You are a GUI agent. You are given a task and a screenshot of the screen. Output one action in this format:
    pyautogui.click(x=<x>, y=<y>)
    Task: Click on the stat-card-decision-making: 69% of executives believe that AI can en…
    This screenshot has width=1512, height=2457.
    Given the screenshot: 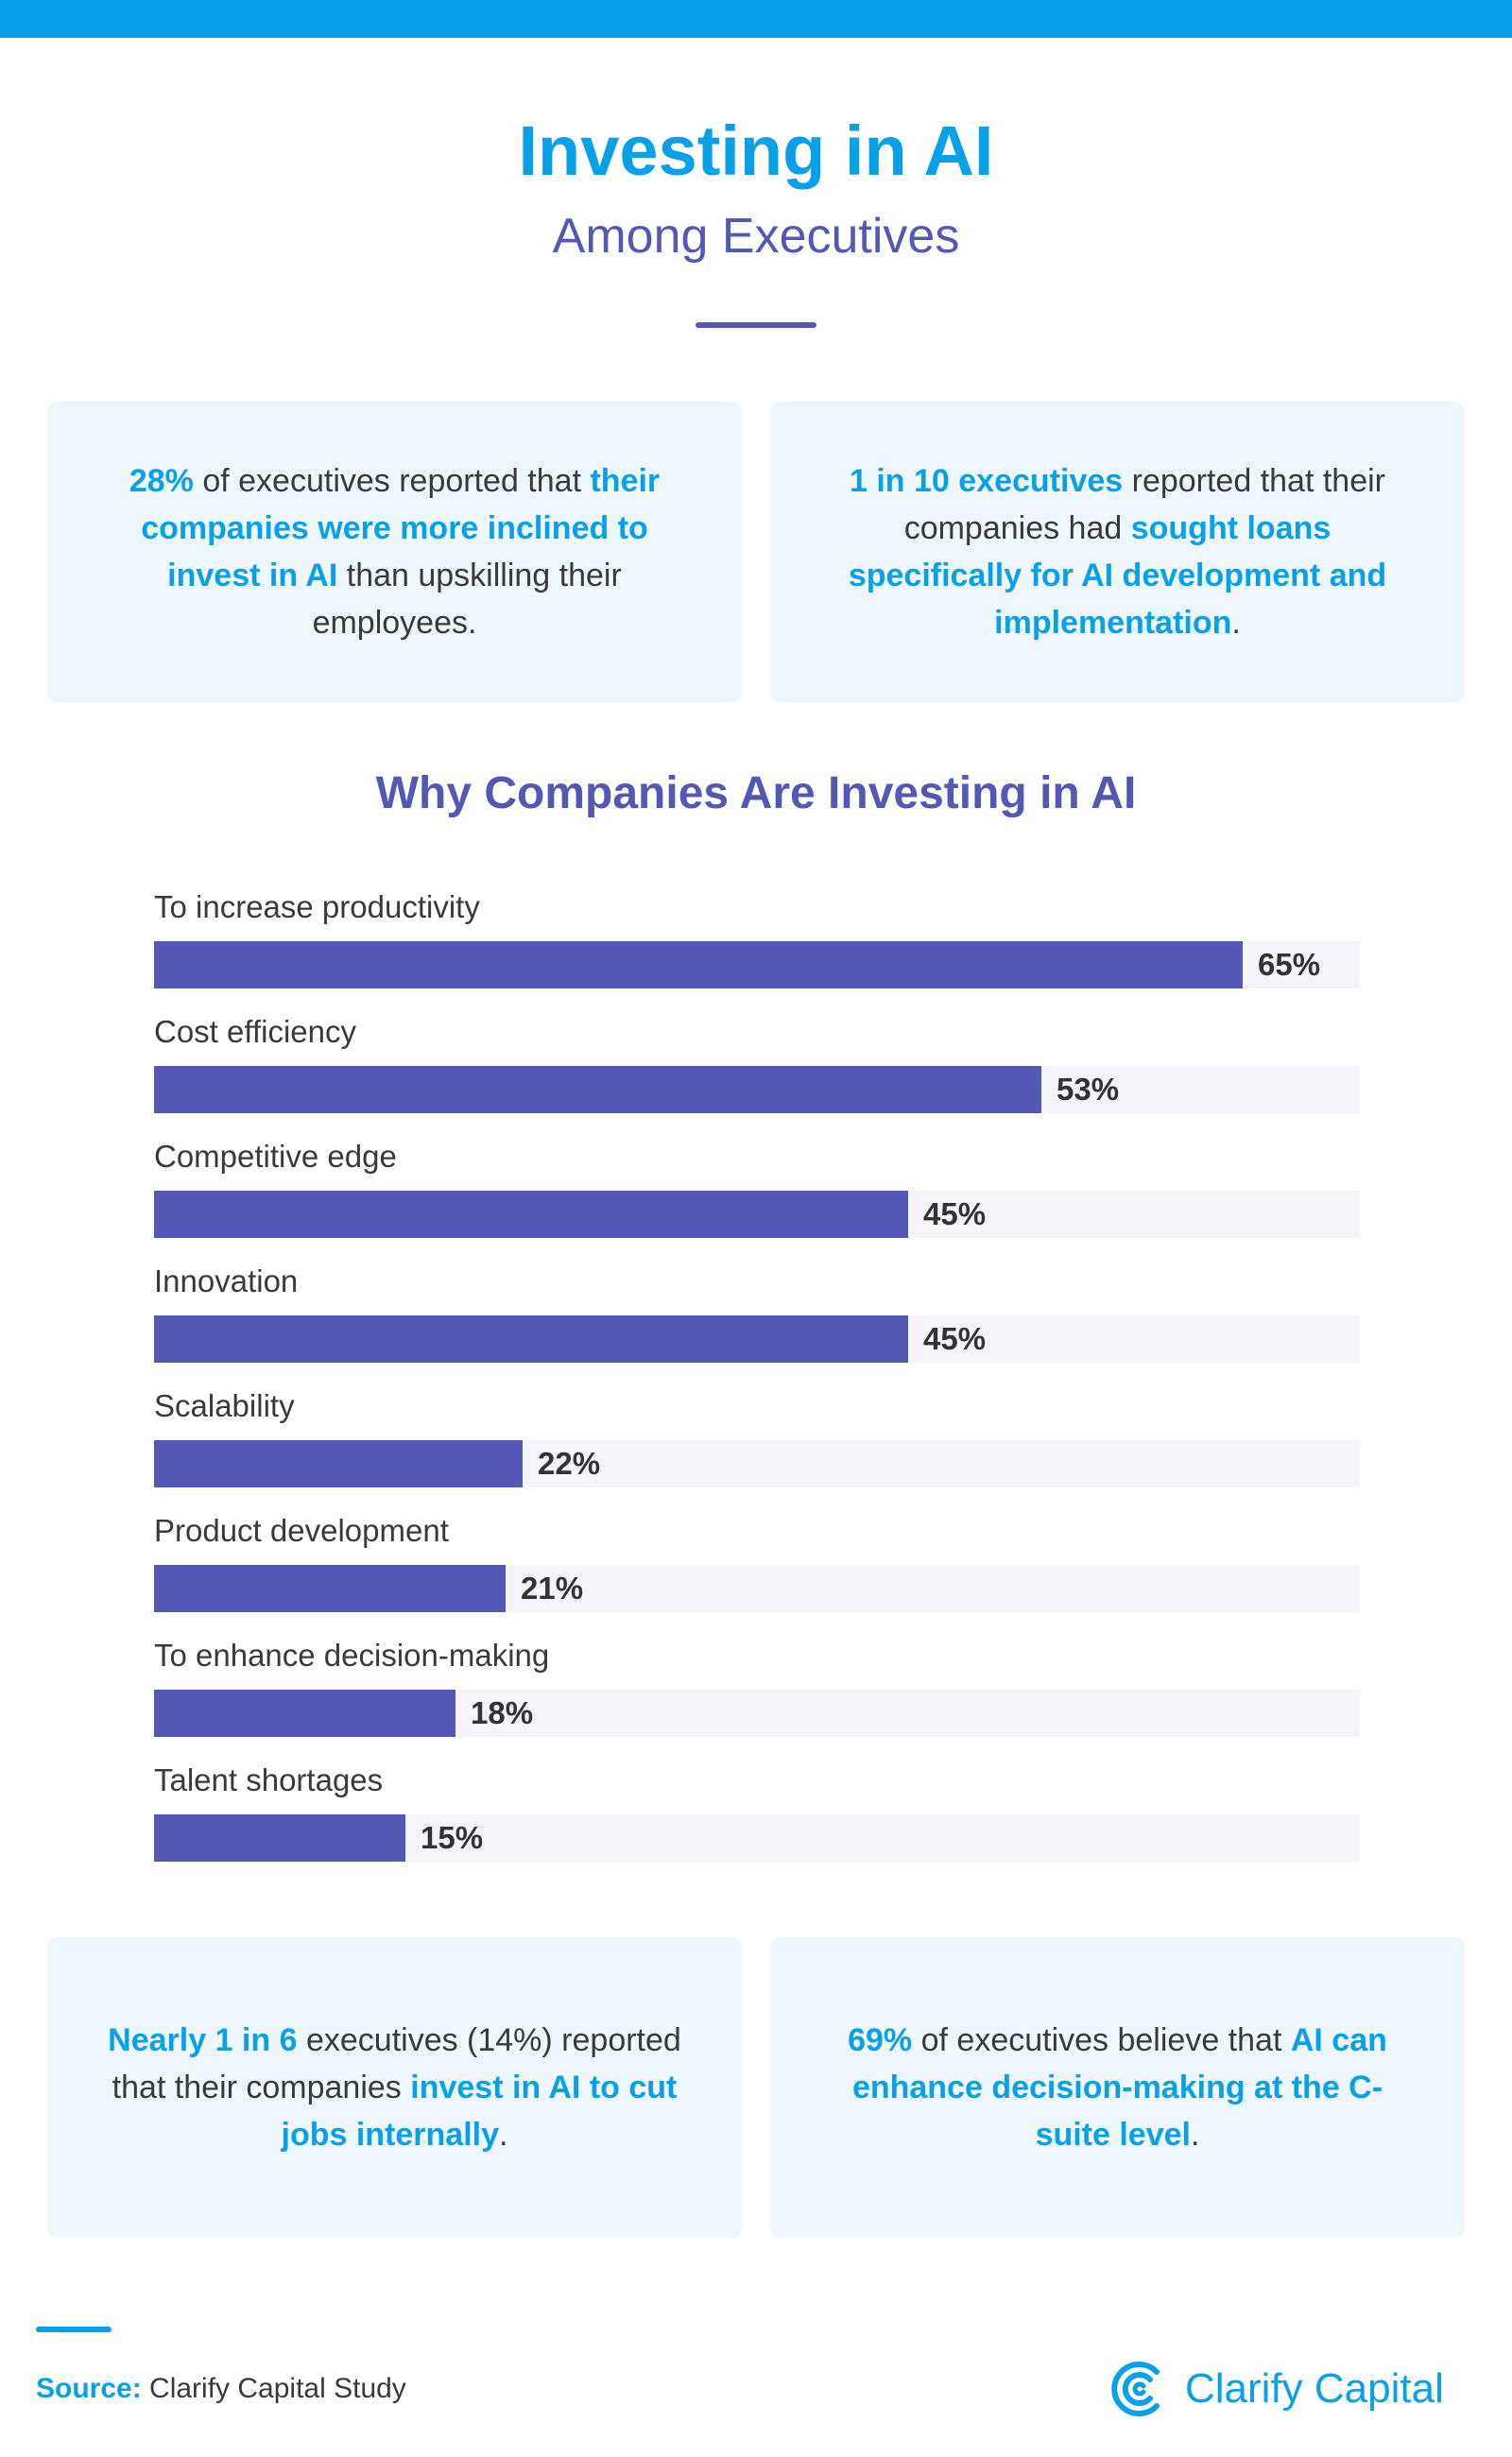 What is the action you would take?
    pyautogui.click(x=1117, y=2087)
    